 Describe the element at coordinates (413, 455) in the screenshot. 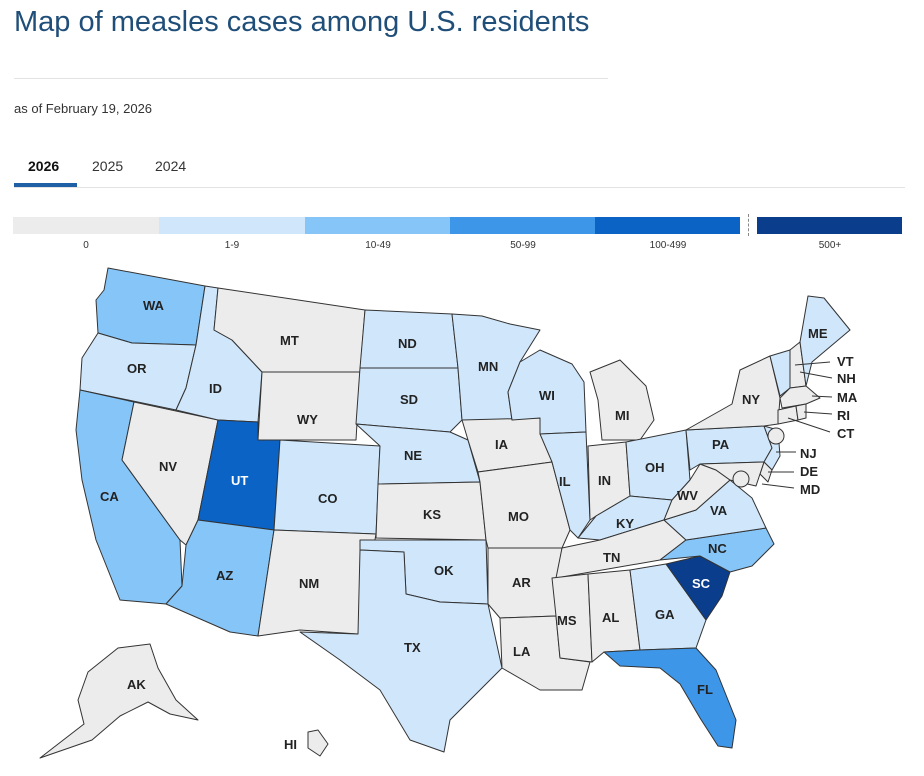

I see `label-ne: NE` at that location.